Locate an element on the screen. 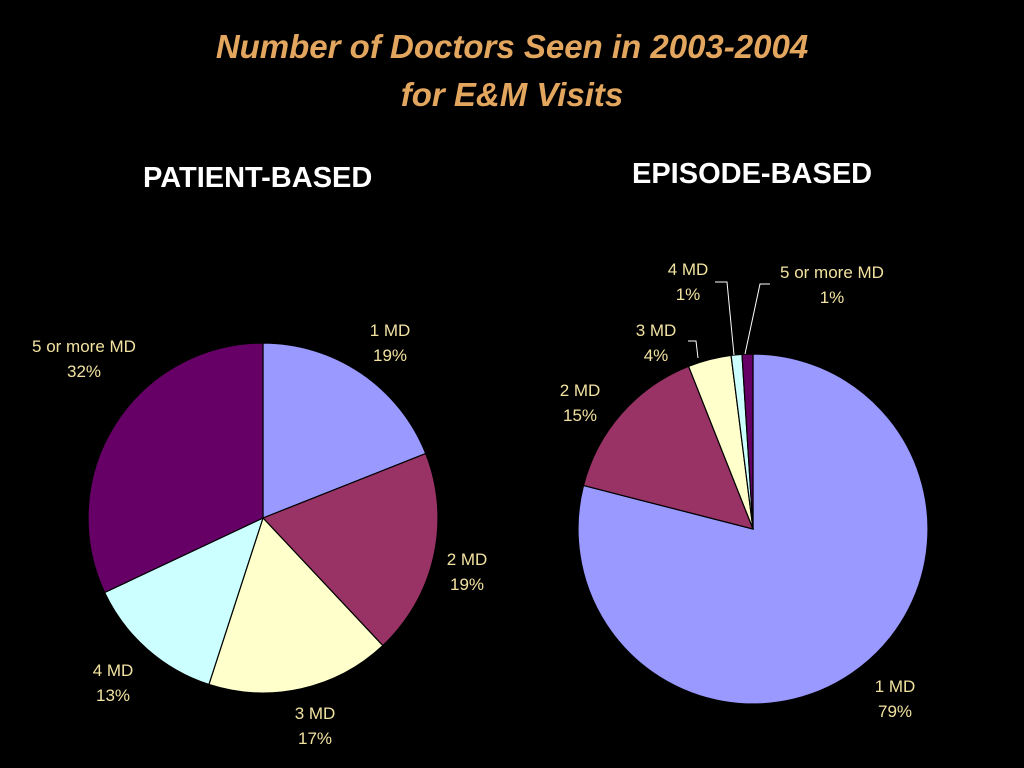 The height and width of the screenshot is (768, 1024). chart-title-line-2: for E&M Visits is located at coordinates (512, 94).